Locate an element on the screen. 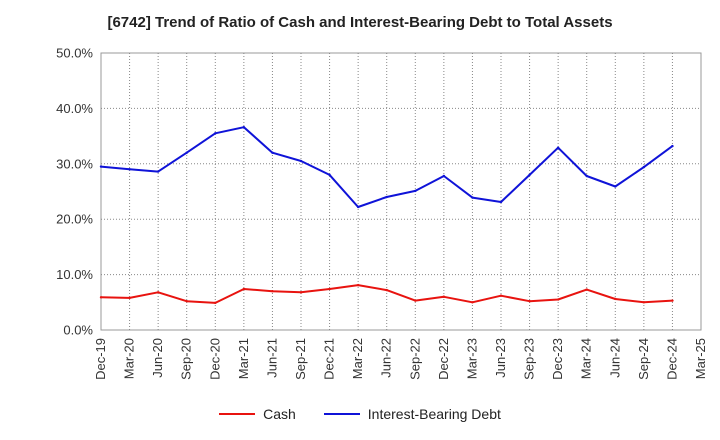 Image resolution: width=720 pixels, height=440 pixels. legend-swatch-interest-bearing-debt is located at coordinates (341, 414).